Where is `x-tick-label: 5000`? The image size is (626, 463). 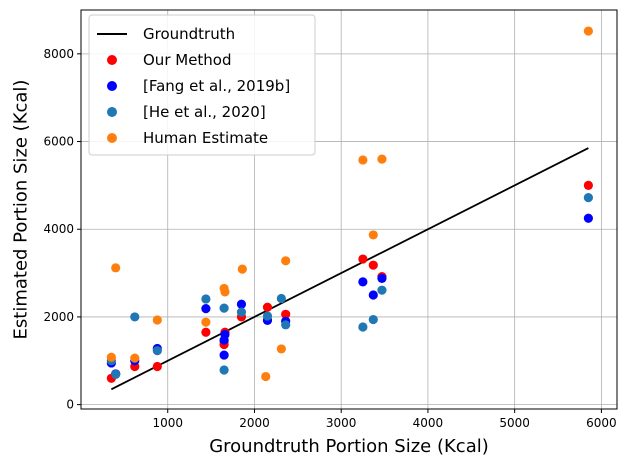
x-tick-label: 5000 is located at coordinates (514, 423).